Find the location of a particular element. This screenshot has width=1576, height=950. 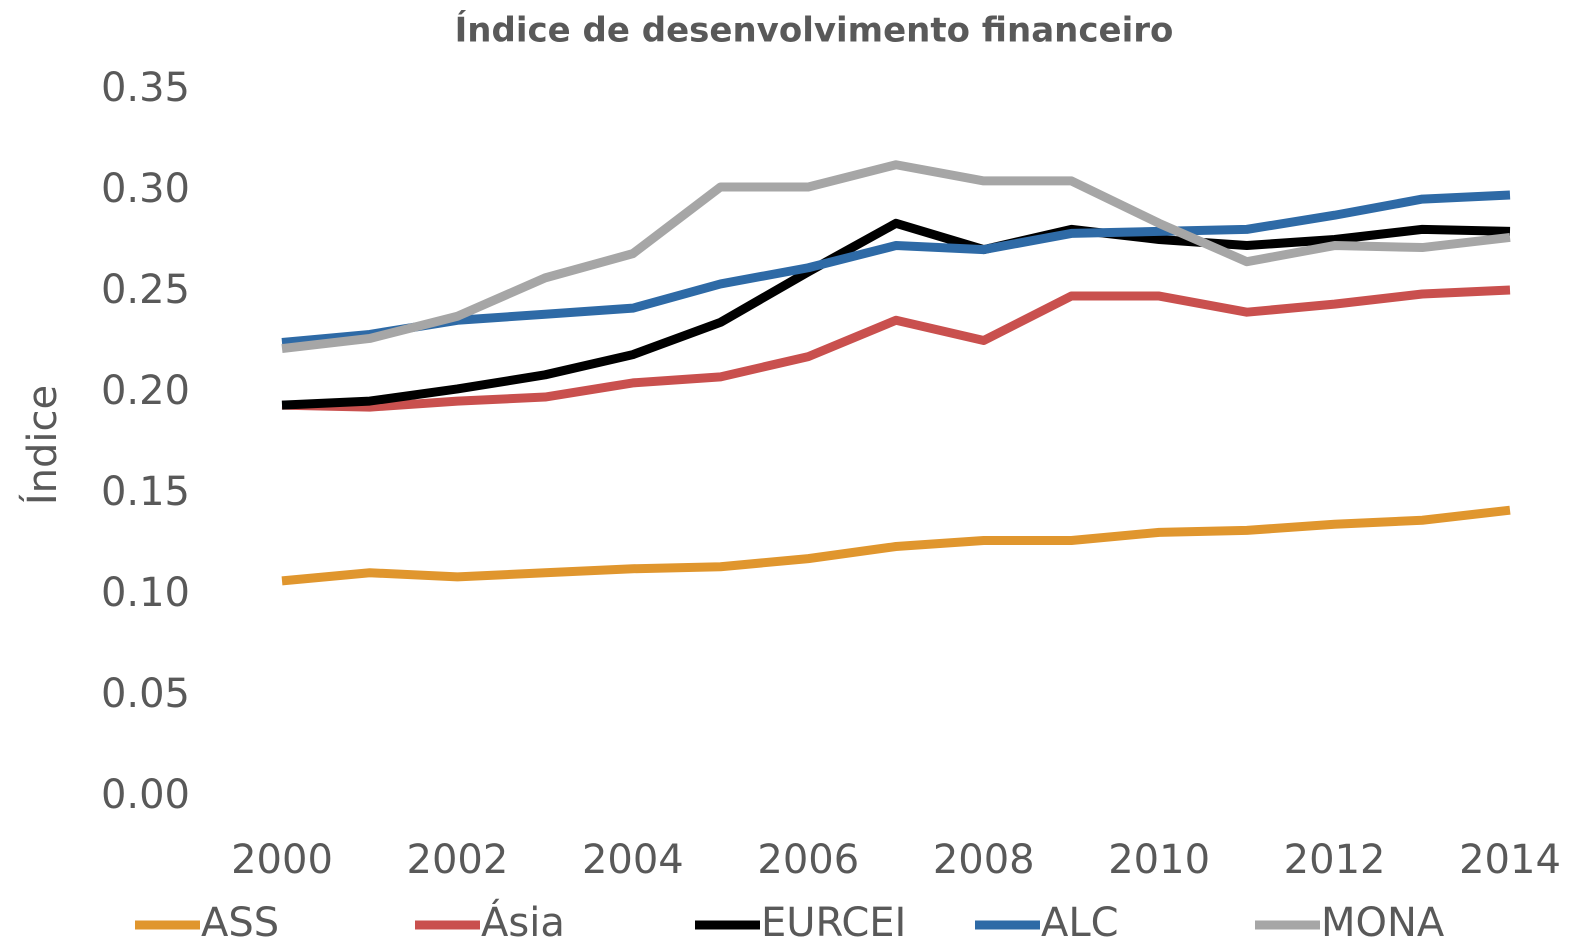

y-tick-label: 0.25 is located at coordinates (145, 290).